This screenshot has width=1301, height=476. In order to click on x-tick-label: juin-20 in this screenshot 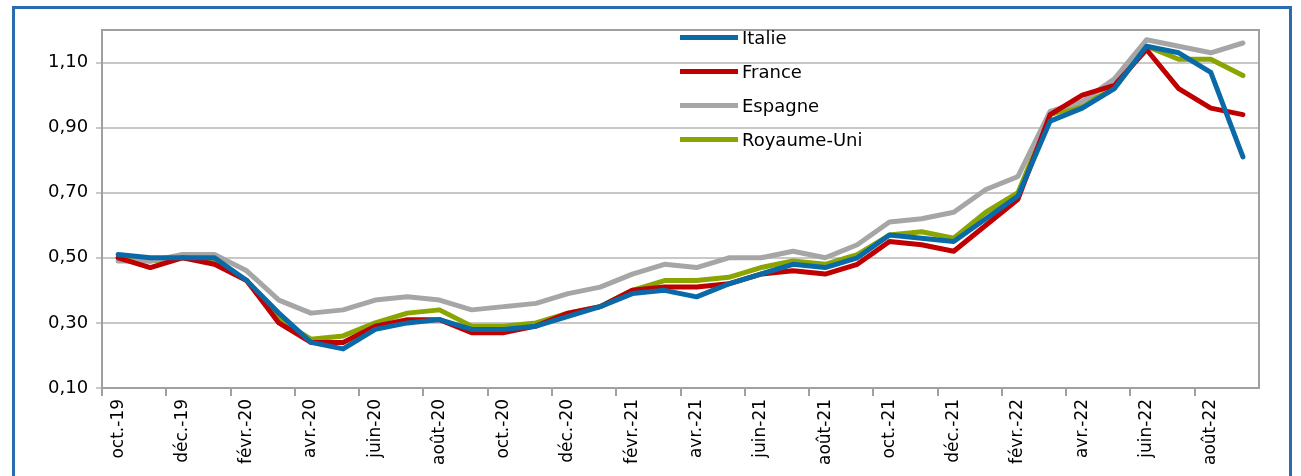, I will do `click(373, 428)`.